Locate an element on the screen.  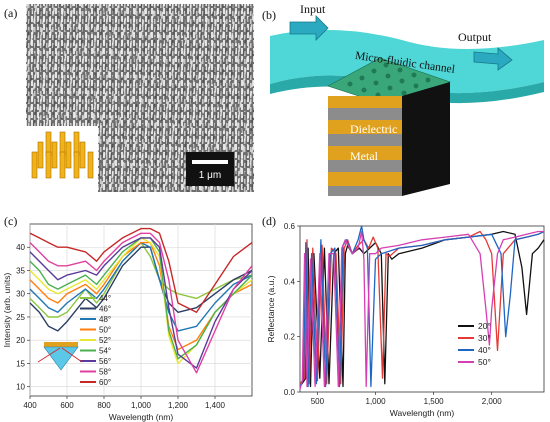
legend-label: 30° is located at coordinates (484, 338).